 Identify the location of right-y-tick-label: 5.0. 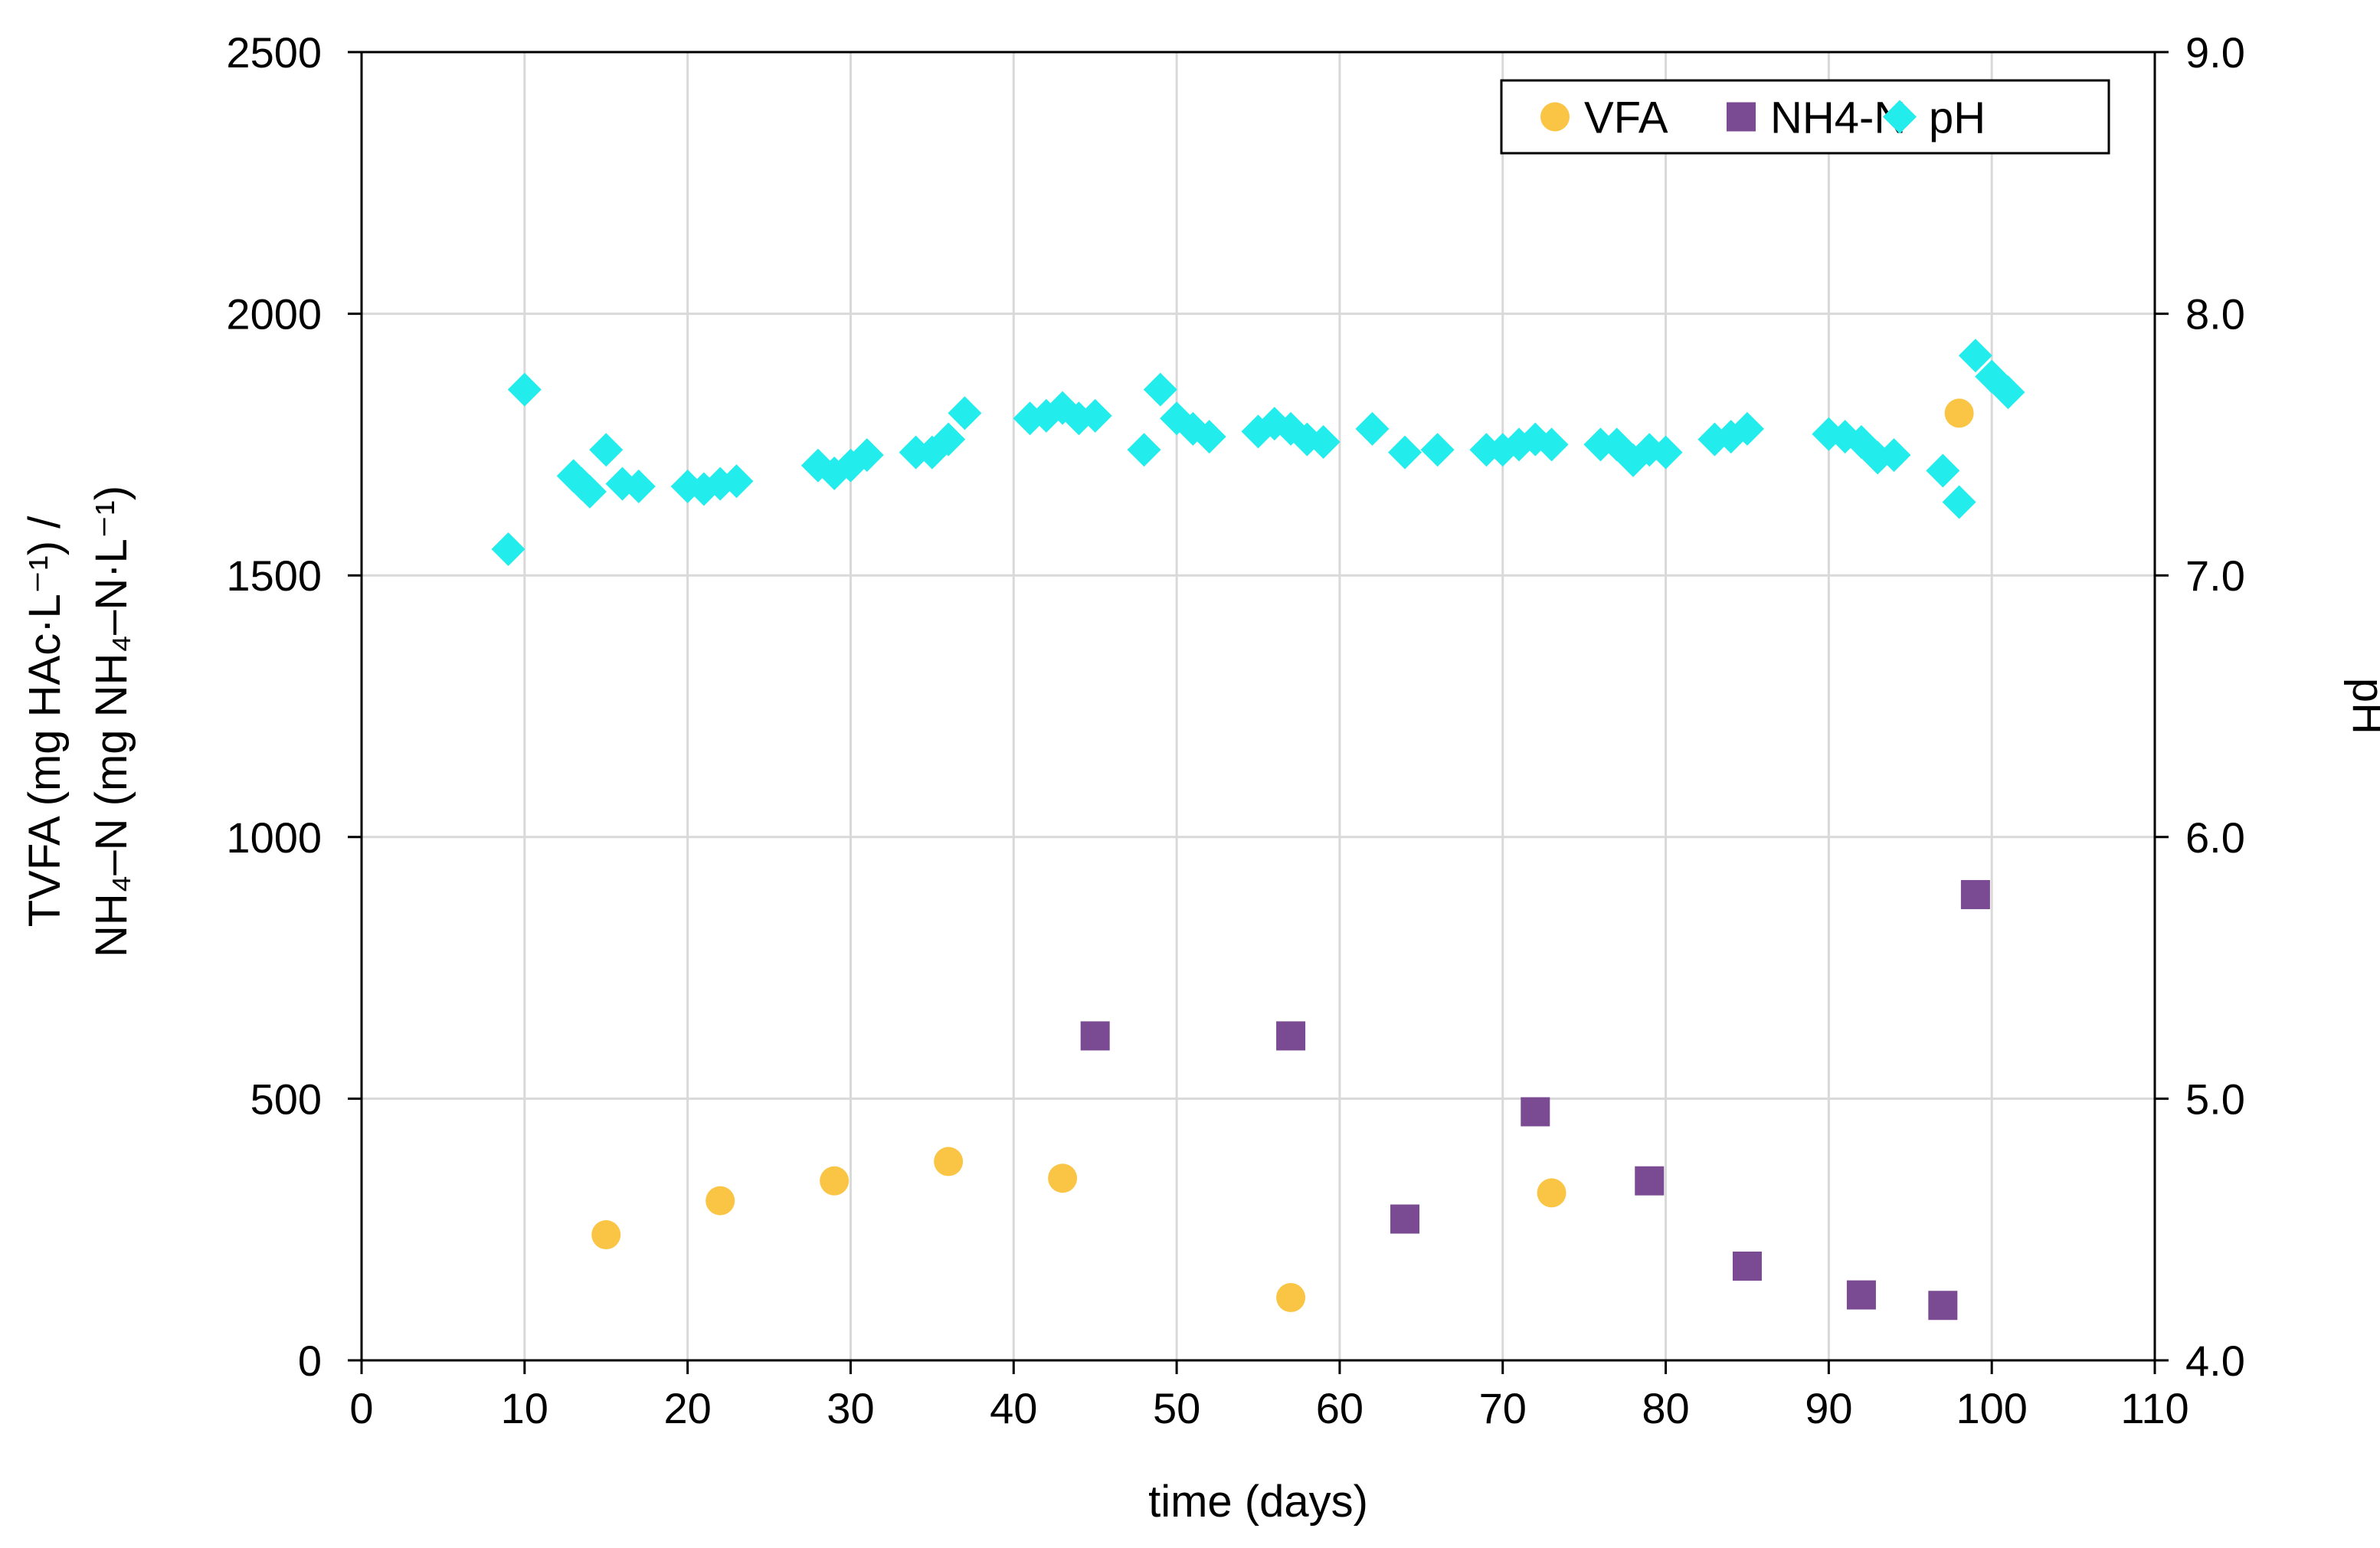
(2215, 1099).